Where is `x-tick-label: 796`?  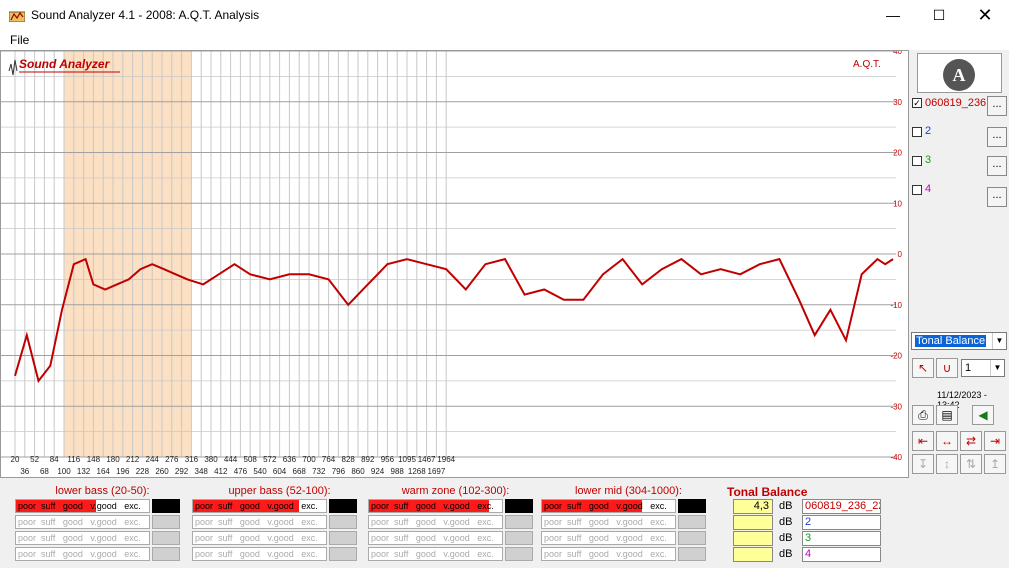
x-tick-label: 796 is located at coordinates (339, 471).